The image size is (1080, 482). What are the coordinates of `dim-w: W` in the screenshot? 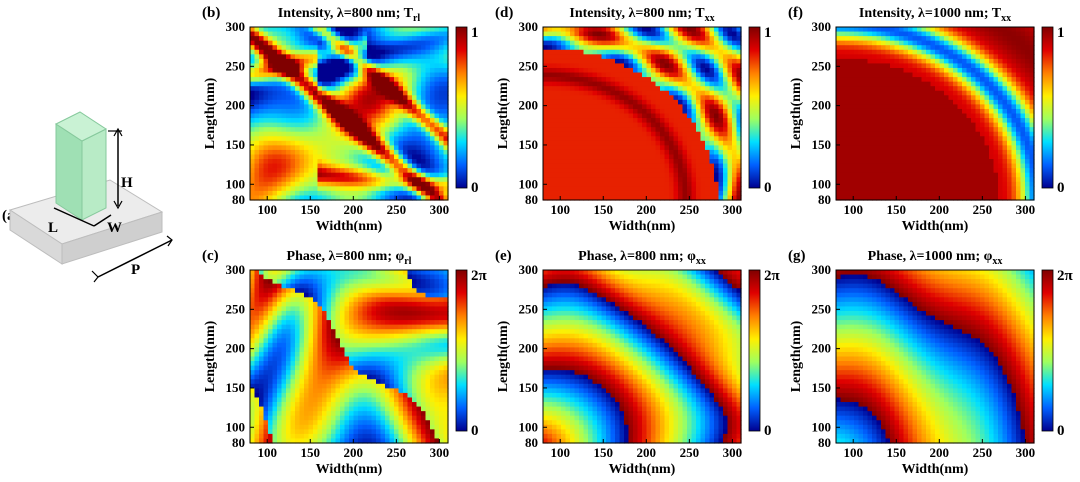 It's located at (114, 228).